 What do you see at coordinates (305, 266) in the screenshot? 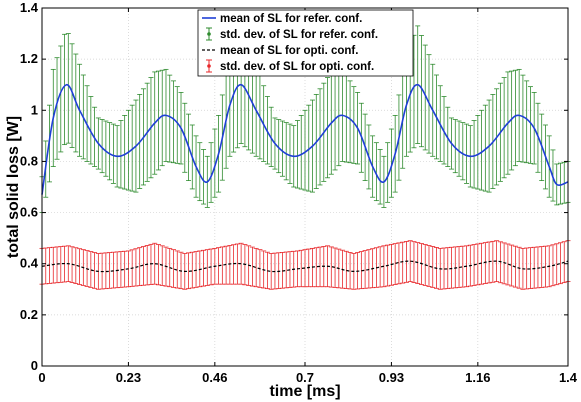
I see `opt-mean-line` at bounding box center [305, 266].